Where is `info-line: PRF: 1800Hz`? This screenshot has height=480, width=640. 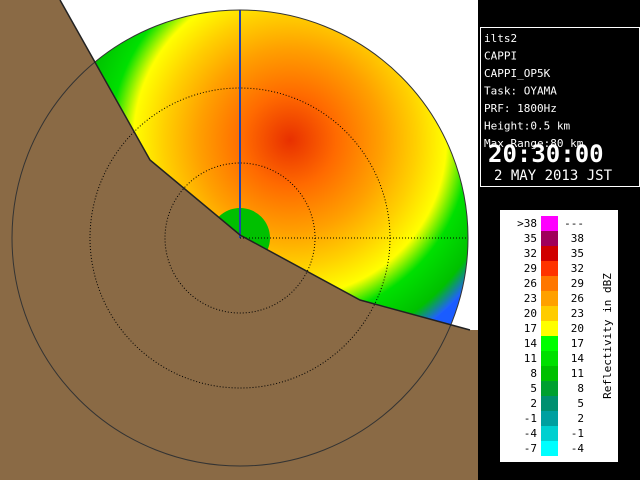 info-line: PRF: 1800Hz is located at coordinates (520, 108).